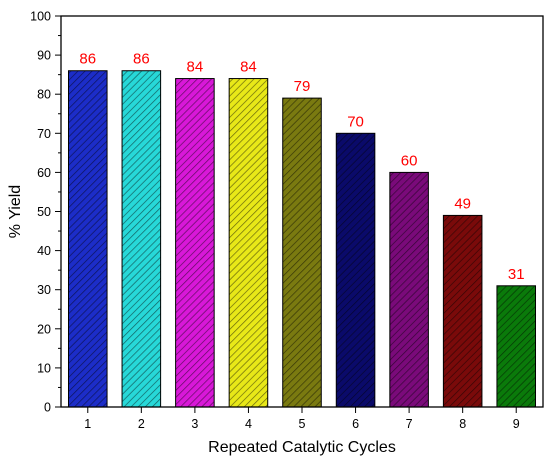 This screenshot has width=550, height=462. What do you see at coordinates (462, 424) in the screenshot?
I see `x-tick-label: 8` at bounding box center [462, 424].